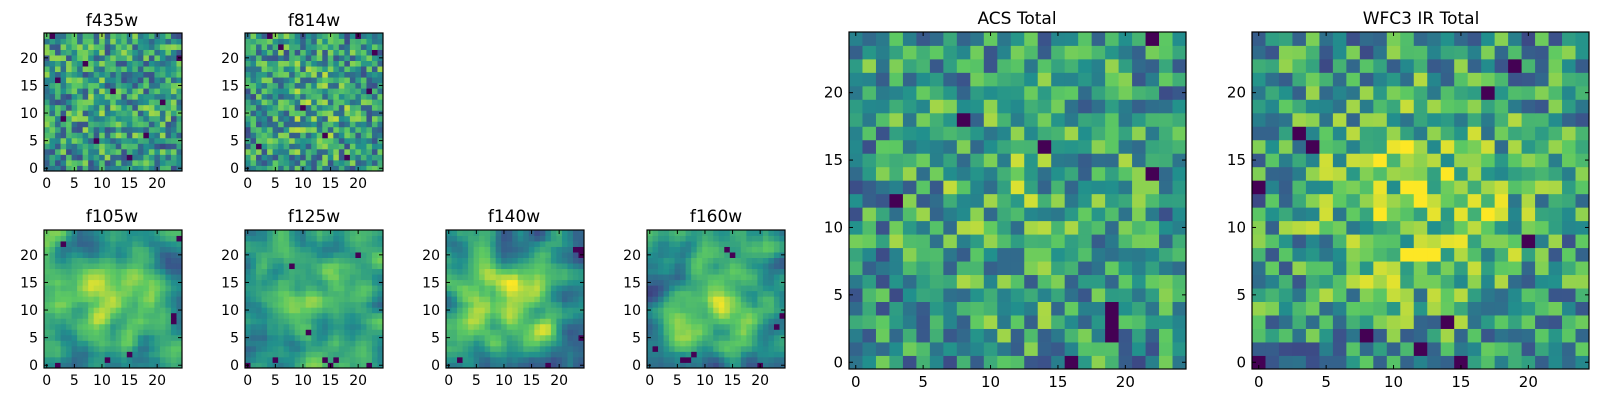  What do you see at coordinates (632, 256) in the screenshot?
I see `y-tick-label: 20` at bounding box center [632, 256].